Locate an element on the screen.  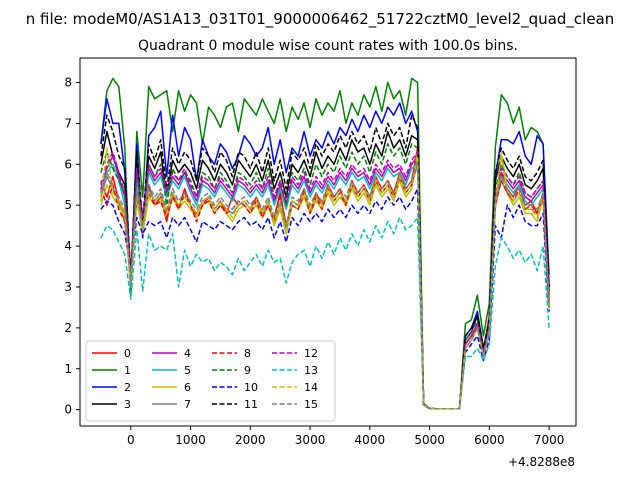
x-tick-label: 4000 is located at coordinates (370, 440).